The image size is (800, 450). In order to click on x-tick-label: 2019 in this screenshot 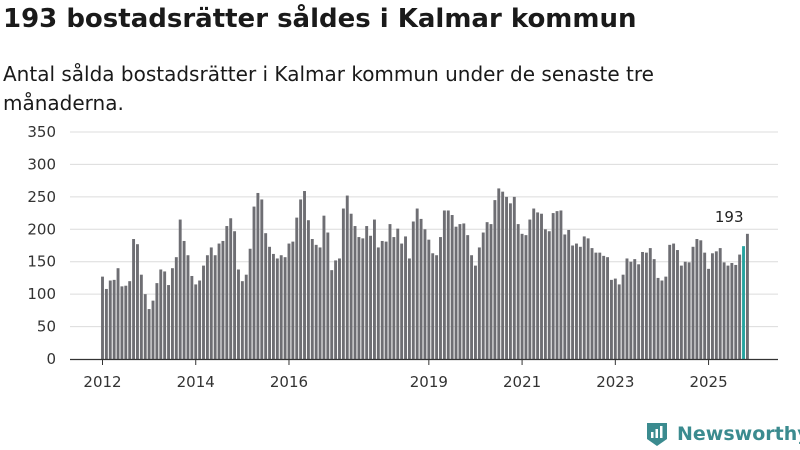, I will do `click(429, 382)`.